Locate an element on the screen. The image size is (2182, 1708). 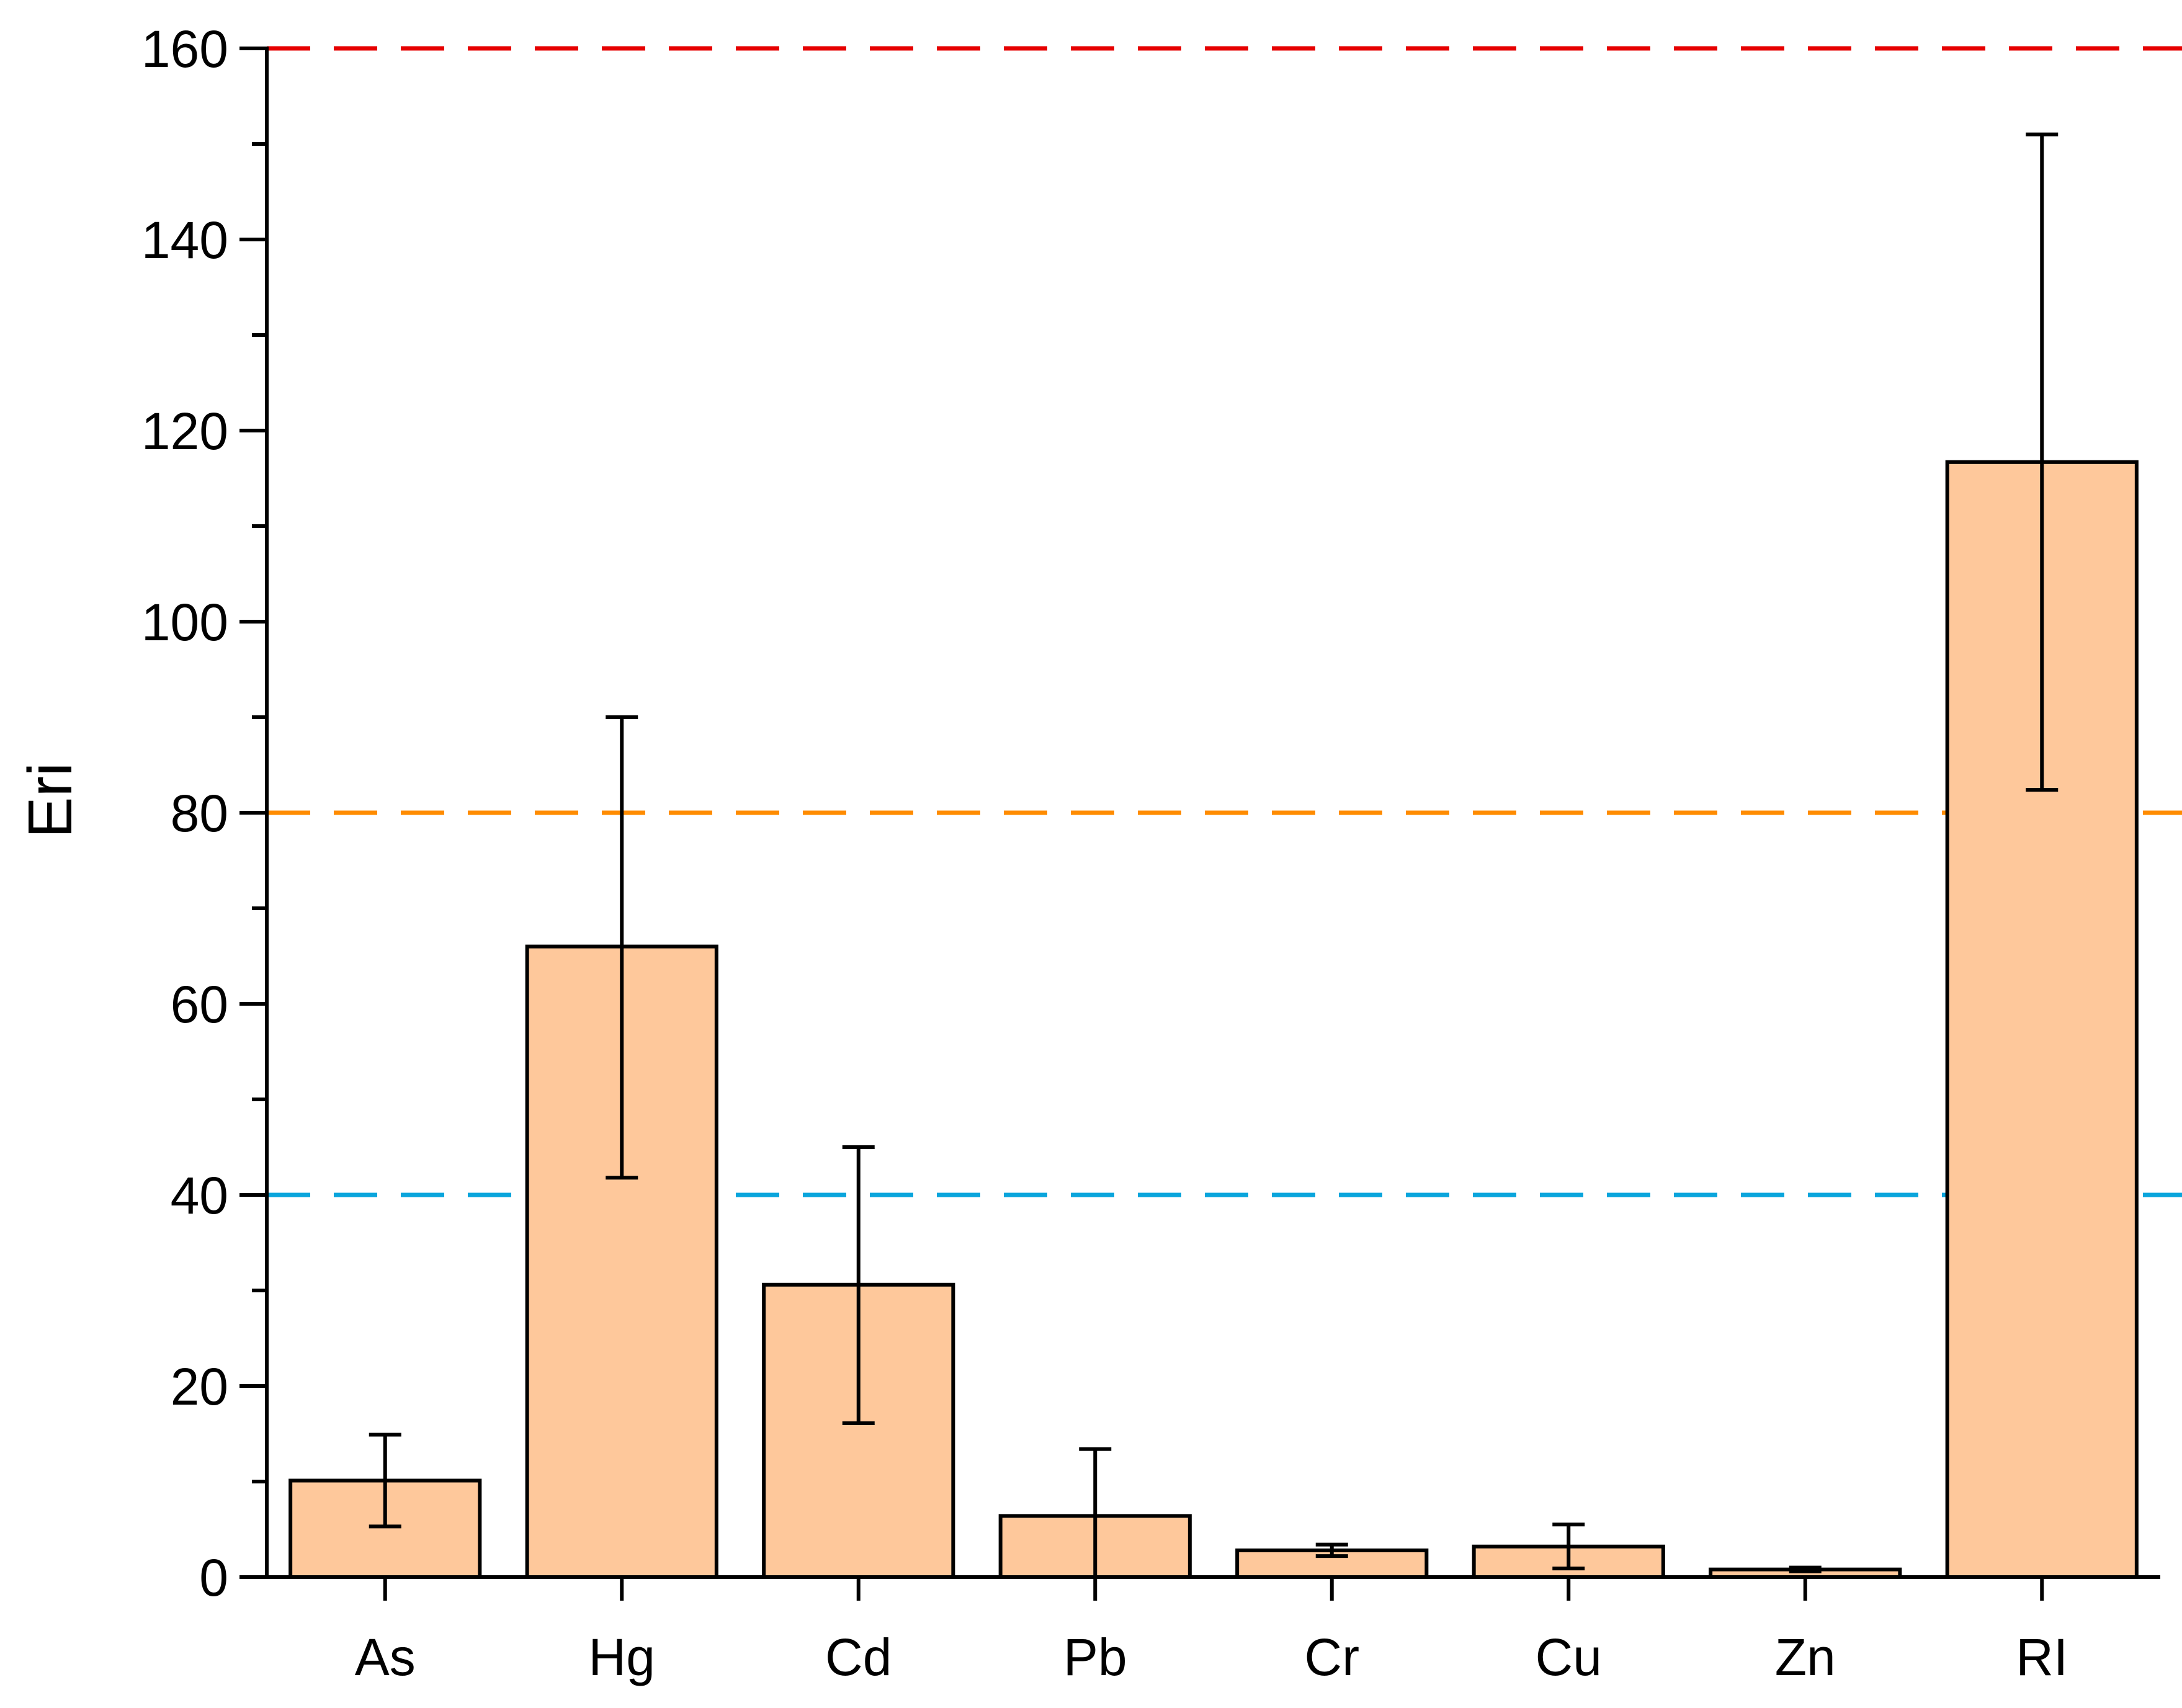
x-axis-categories: As Hg Cd Pb Cr Cu Zn RI is located at coordinates (1211, 1631).